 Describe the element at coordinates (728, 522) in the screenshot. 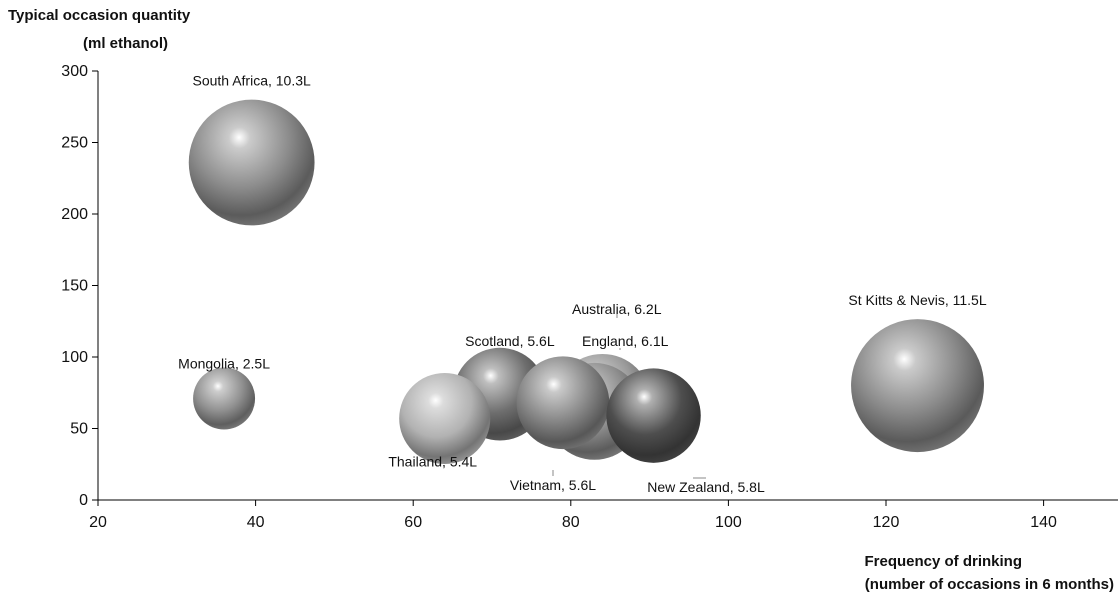

I see `x-tick-label: 100` at that location.